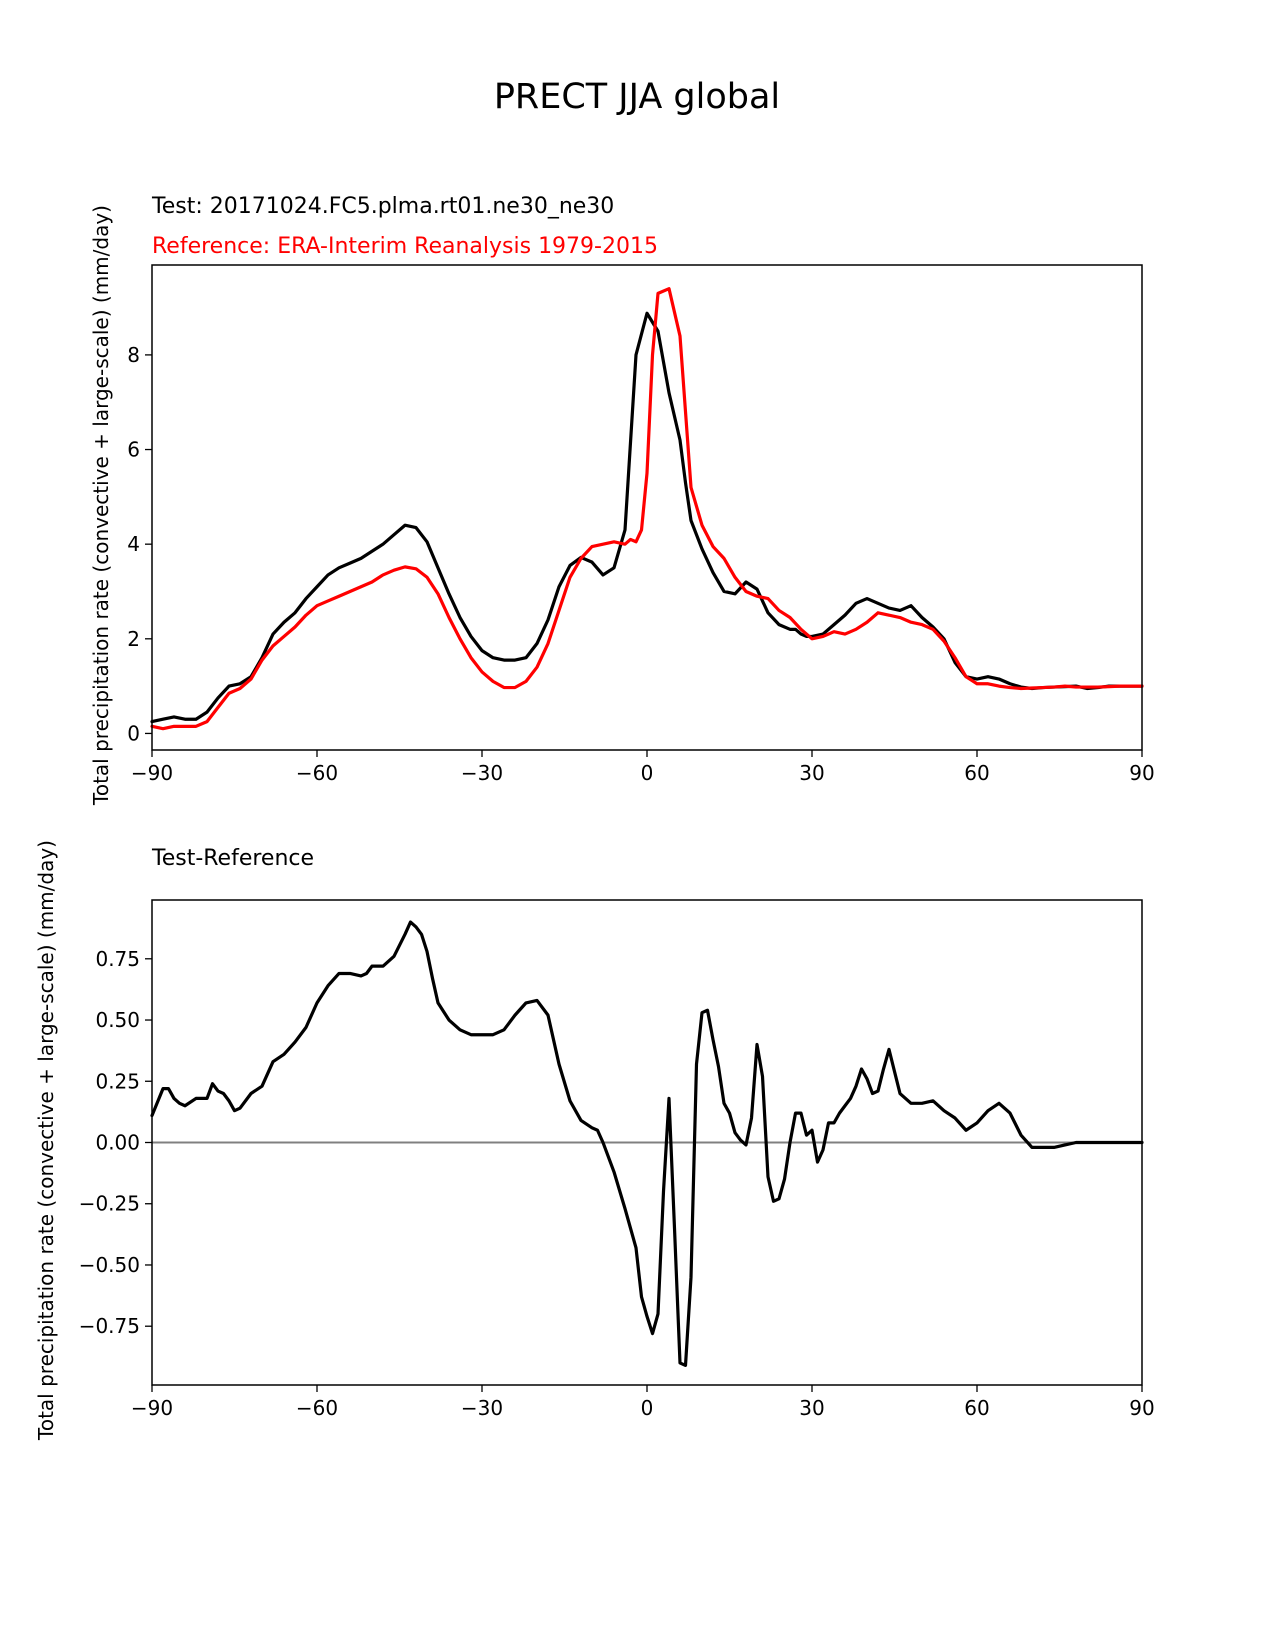 The image size is (1275, 1650). I want to click on top-xtick-label: 0, so click(647, 773).